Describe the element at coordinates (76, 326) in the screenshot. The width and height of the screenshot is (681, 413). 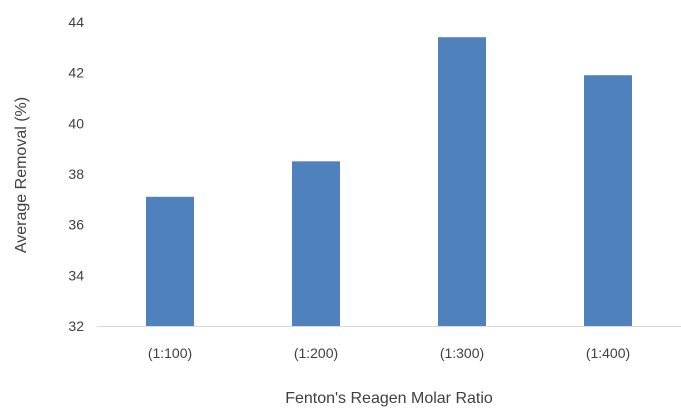
I see `y-tick-label: 32` at that location.